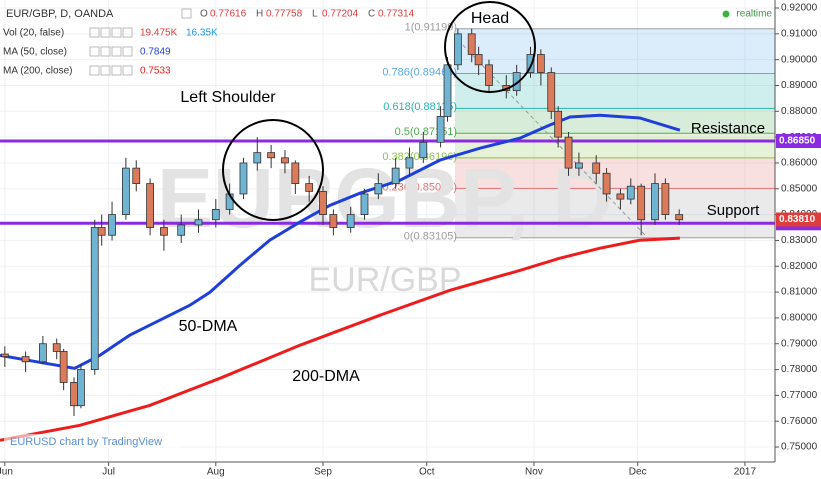 The height and width of the screenshot is (479, 821). I want to click on fib-label: 0(0.83105), so click(430, 237).